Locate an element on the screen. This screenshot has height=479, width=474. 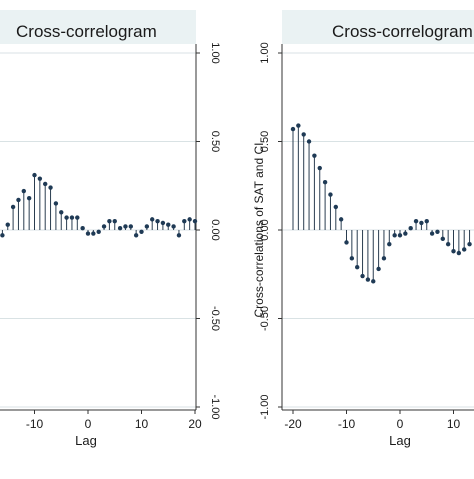
left-stems is located at coordinates (99, 205).